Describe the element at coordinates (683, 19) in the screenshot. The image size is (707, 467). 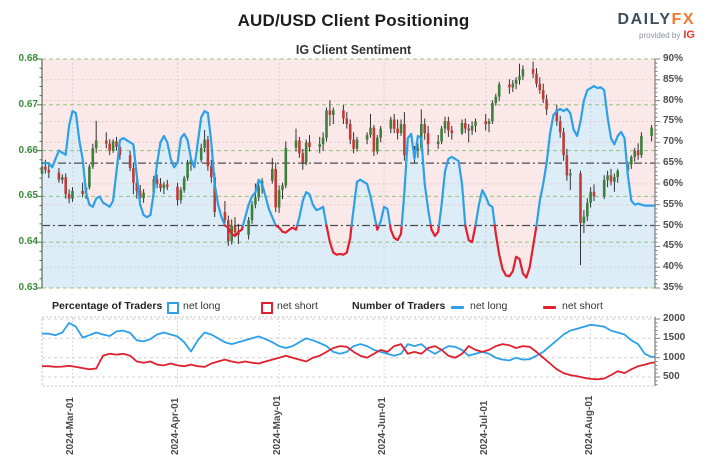
I see `logo-text-fx: FX` at that location.